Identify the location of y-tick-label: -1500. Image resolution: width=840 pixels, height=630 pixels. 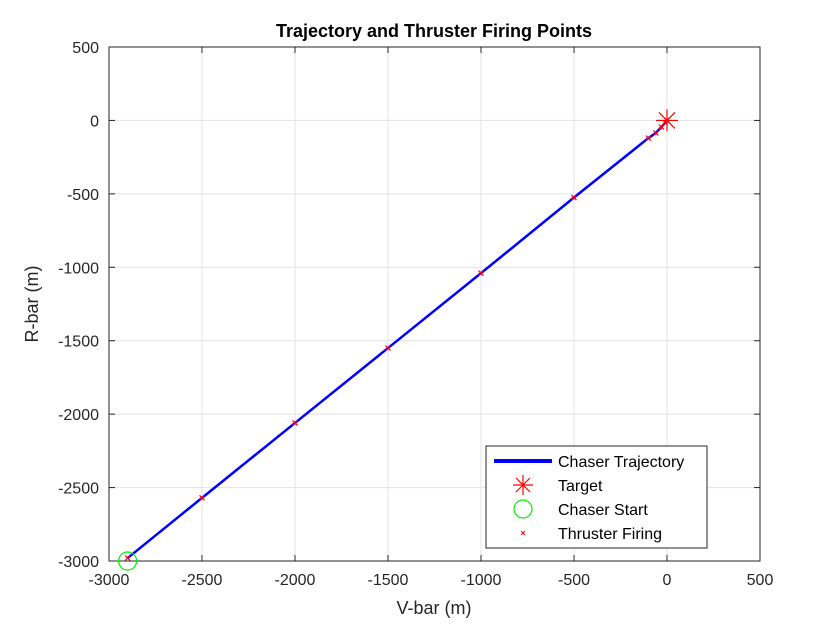
(78, 342).